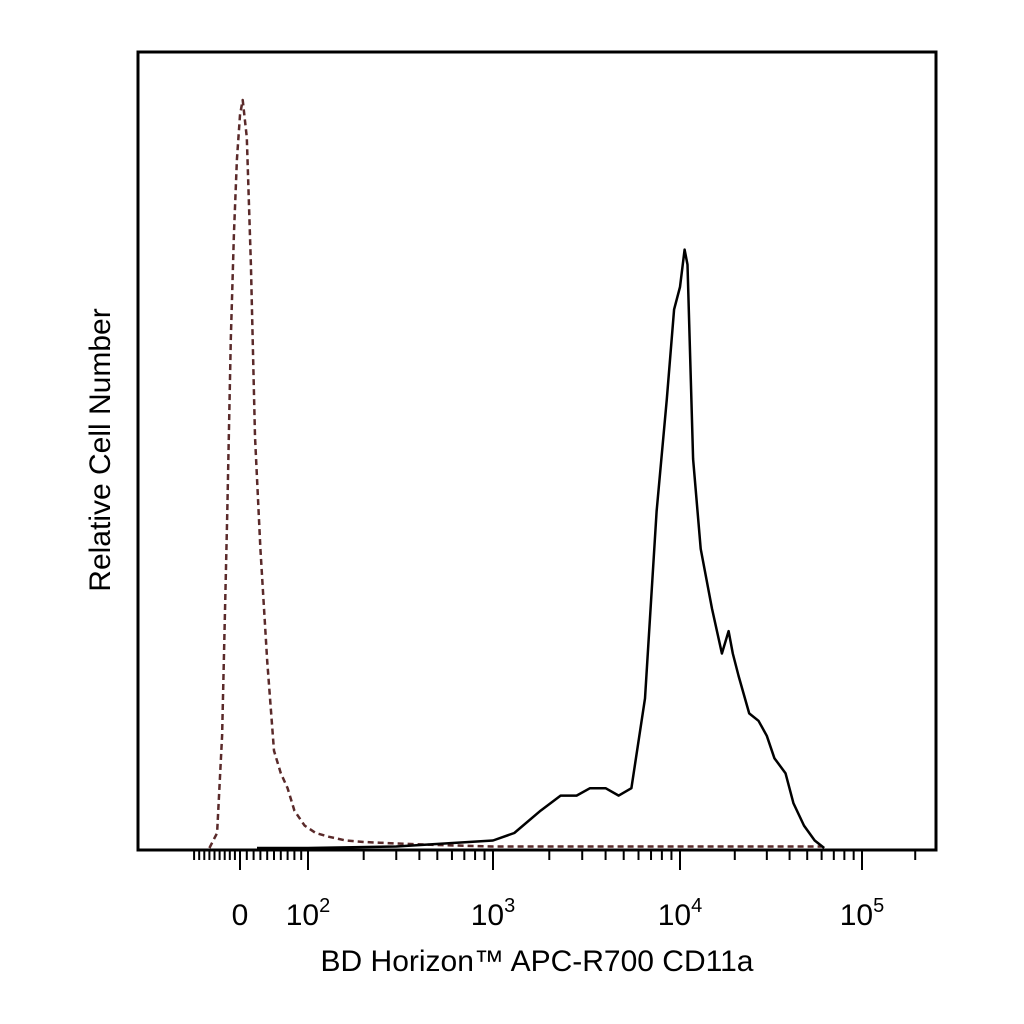 This screenshot has height=1024, width=1024. I want to click on x-axis-ticks, so click(537, 859).